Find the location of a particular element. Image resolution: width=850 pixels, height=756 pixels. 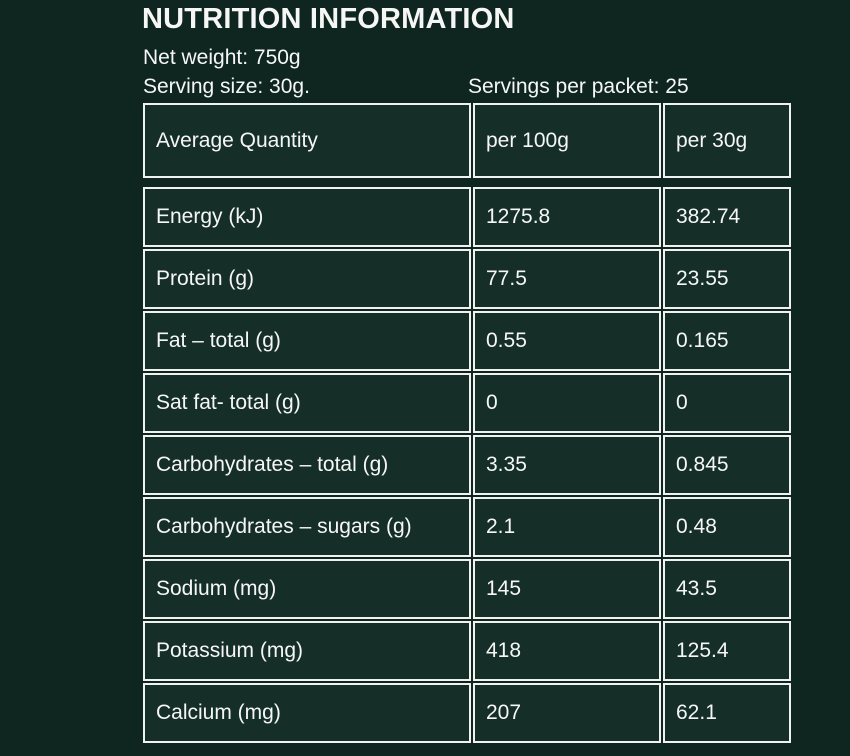

per-100g-value-cell: 418 is located at coordinates (567, 651).